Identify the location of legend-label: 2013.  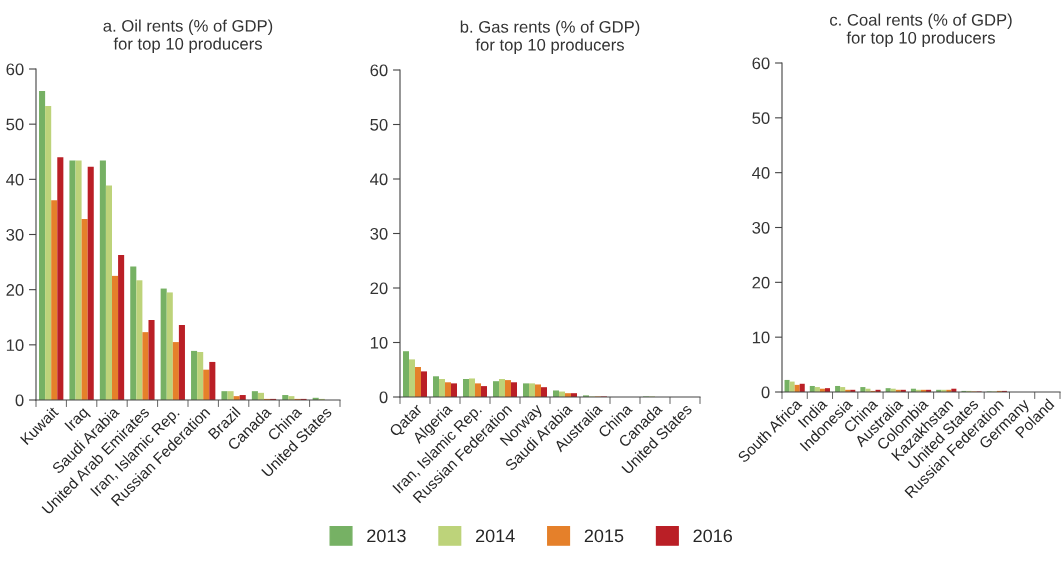
(386, 536).